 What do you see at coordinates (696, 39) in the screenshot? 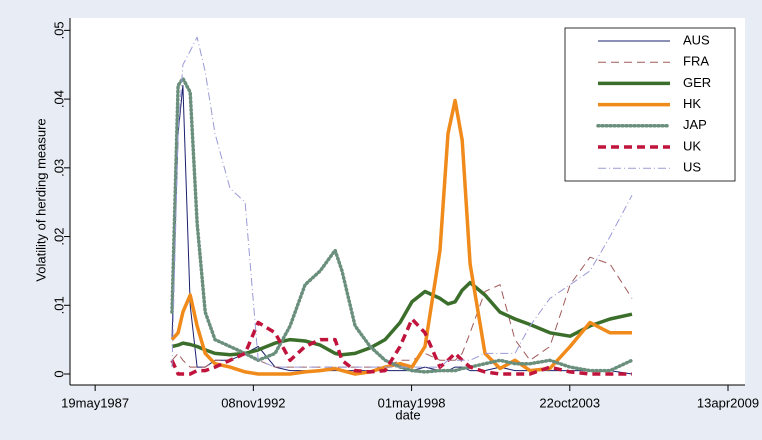
I see `legend-label: AUS` at bounding box center [696, 39].